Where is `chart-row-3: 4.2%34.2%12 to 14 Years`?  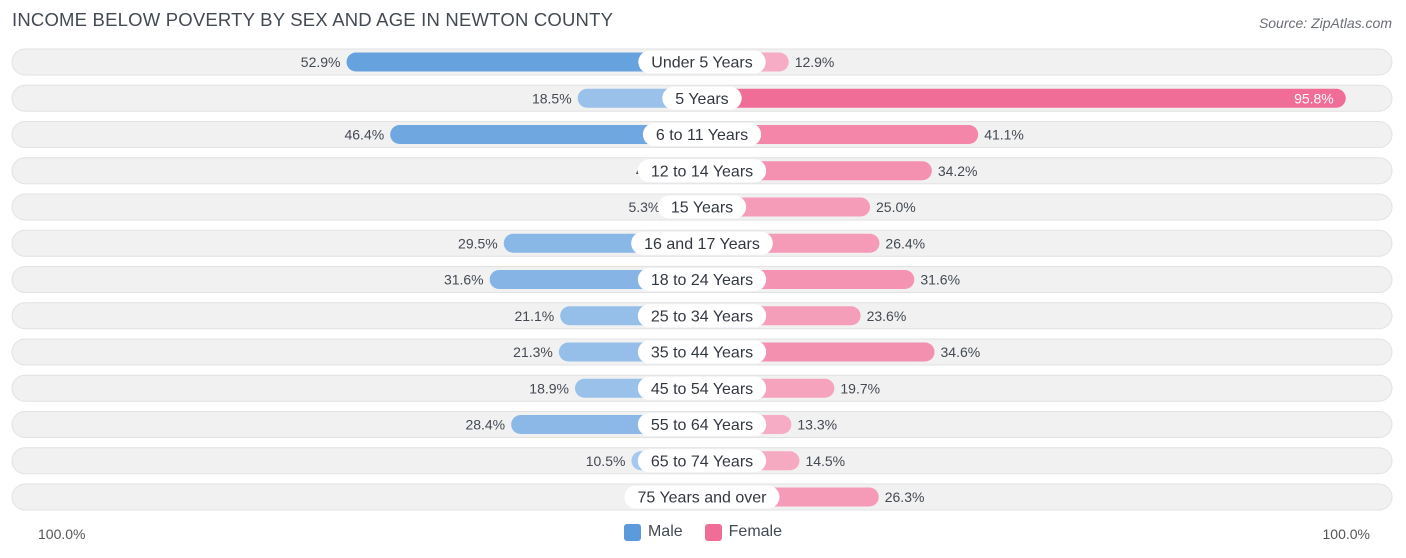
chart-row-3: 4.2%34.2%12 to 14 Years is located at coordinates (702, 171).